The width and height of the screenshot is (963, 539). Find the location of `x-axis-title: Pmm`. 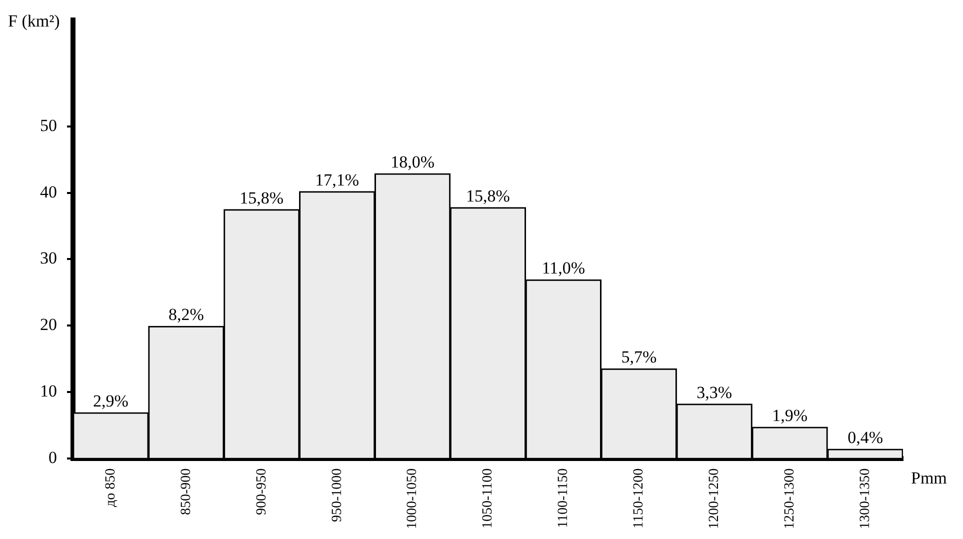

x-axis-title: Pmm is located at coordinates (929, 478).